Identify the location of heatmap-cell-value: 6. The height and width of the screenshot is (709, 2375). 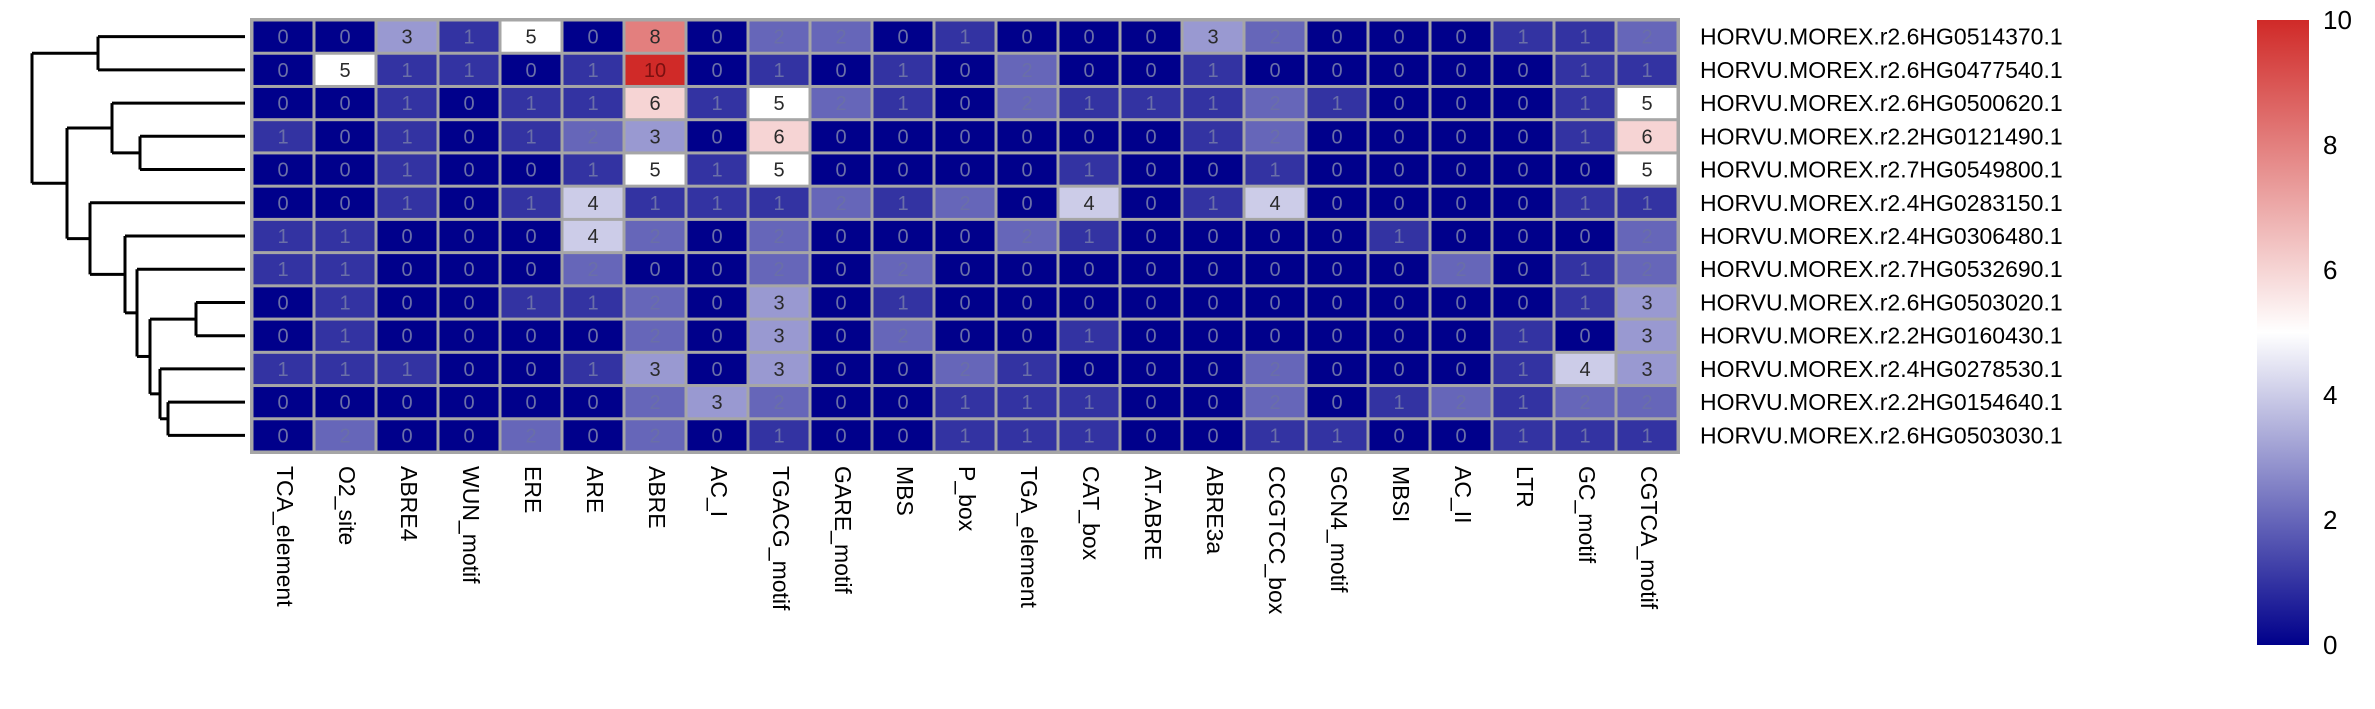
(654, 104).